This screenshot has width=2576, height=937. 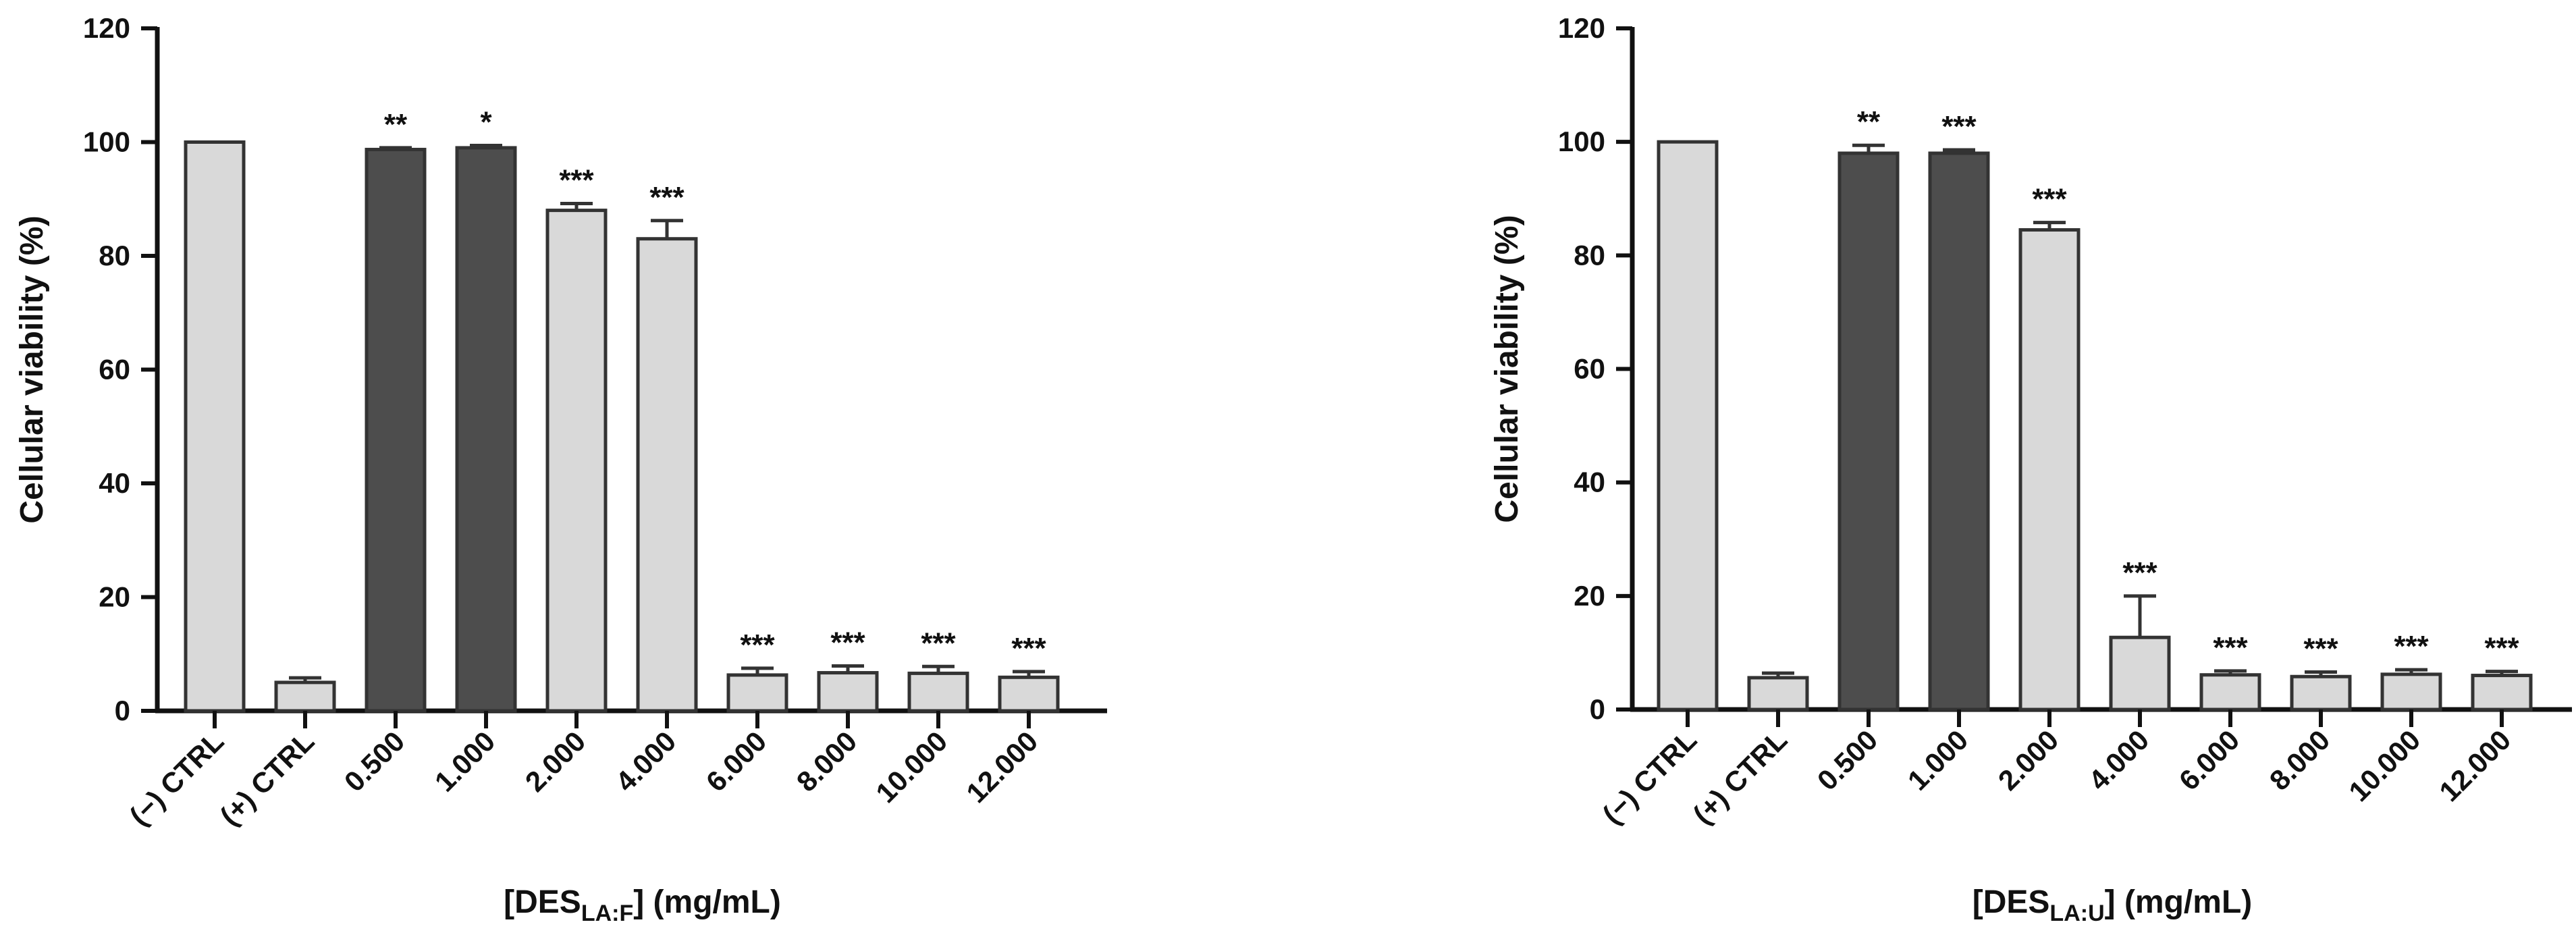 I want to click on x-axis-title: [DESLA:F] (mg/mL), so click(x=642, y=905).